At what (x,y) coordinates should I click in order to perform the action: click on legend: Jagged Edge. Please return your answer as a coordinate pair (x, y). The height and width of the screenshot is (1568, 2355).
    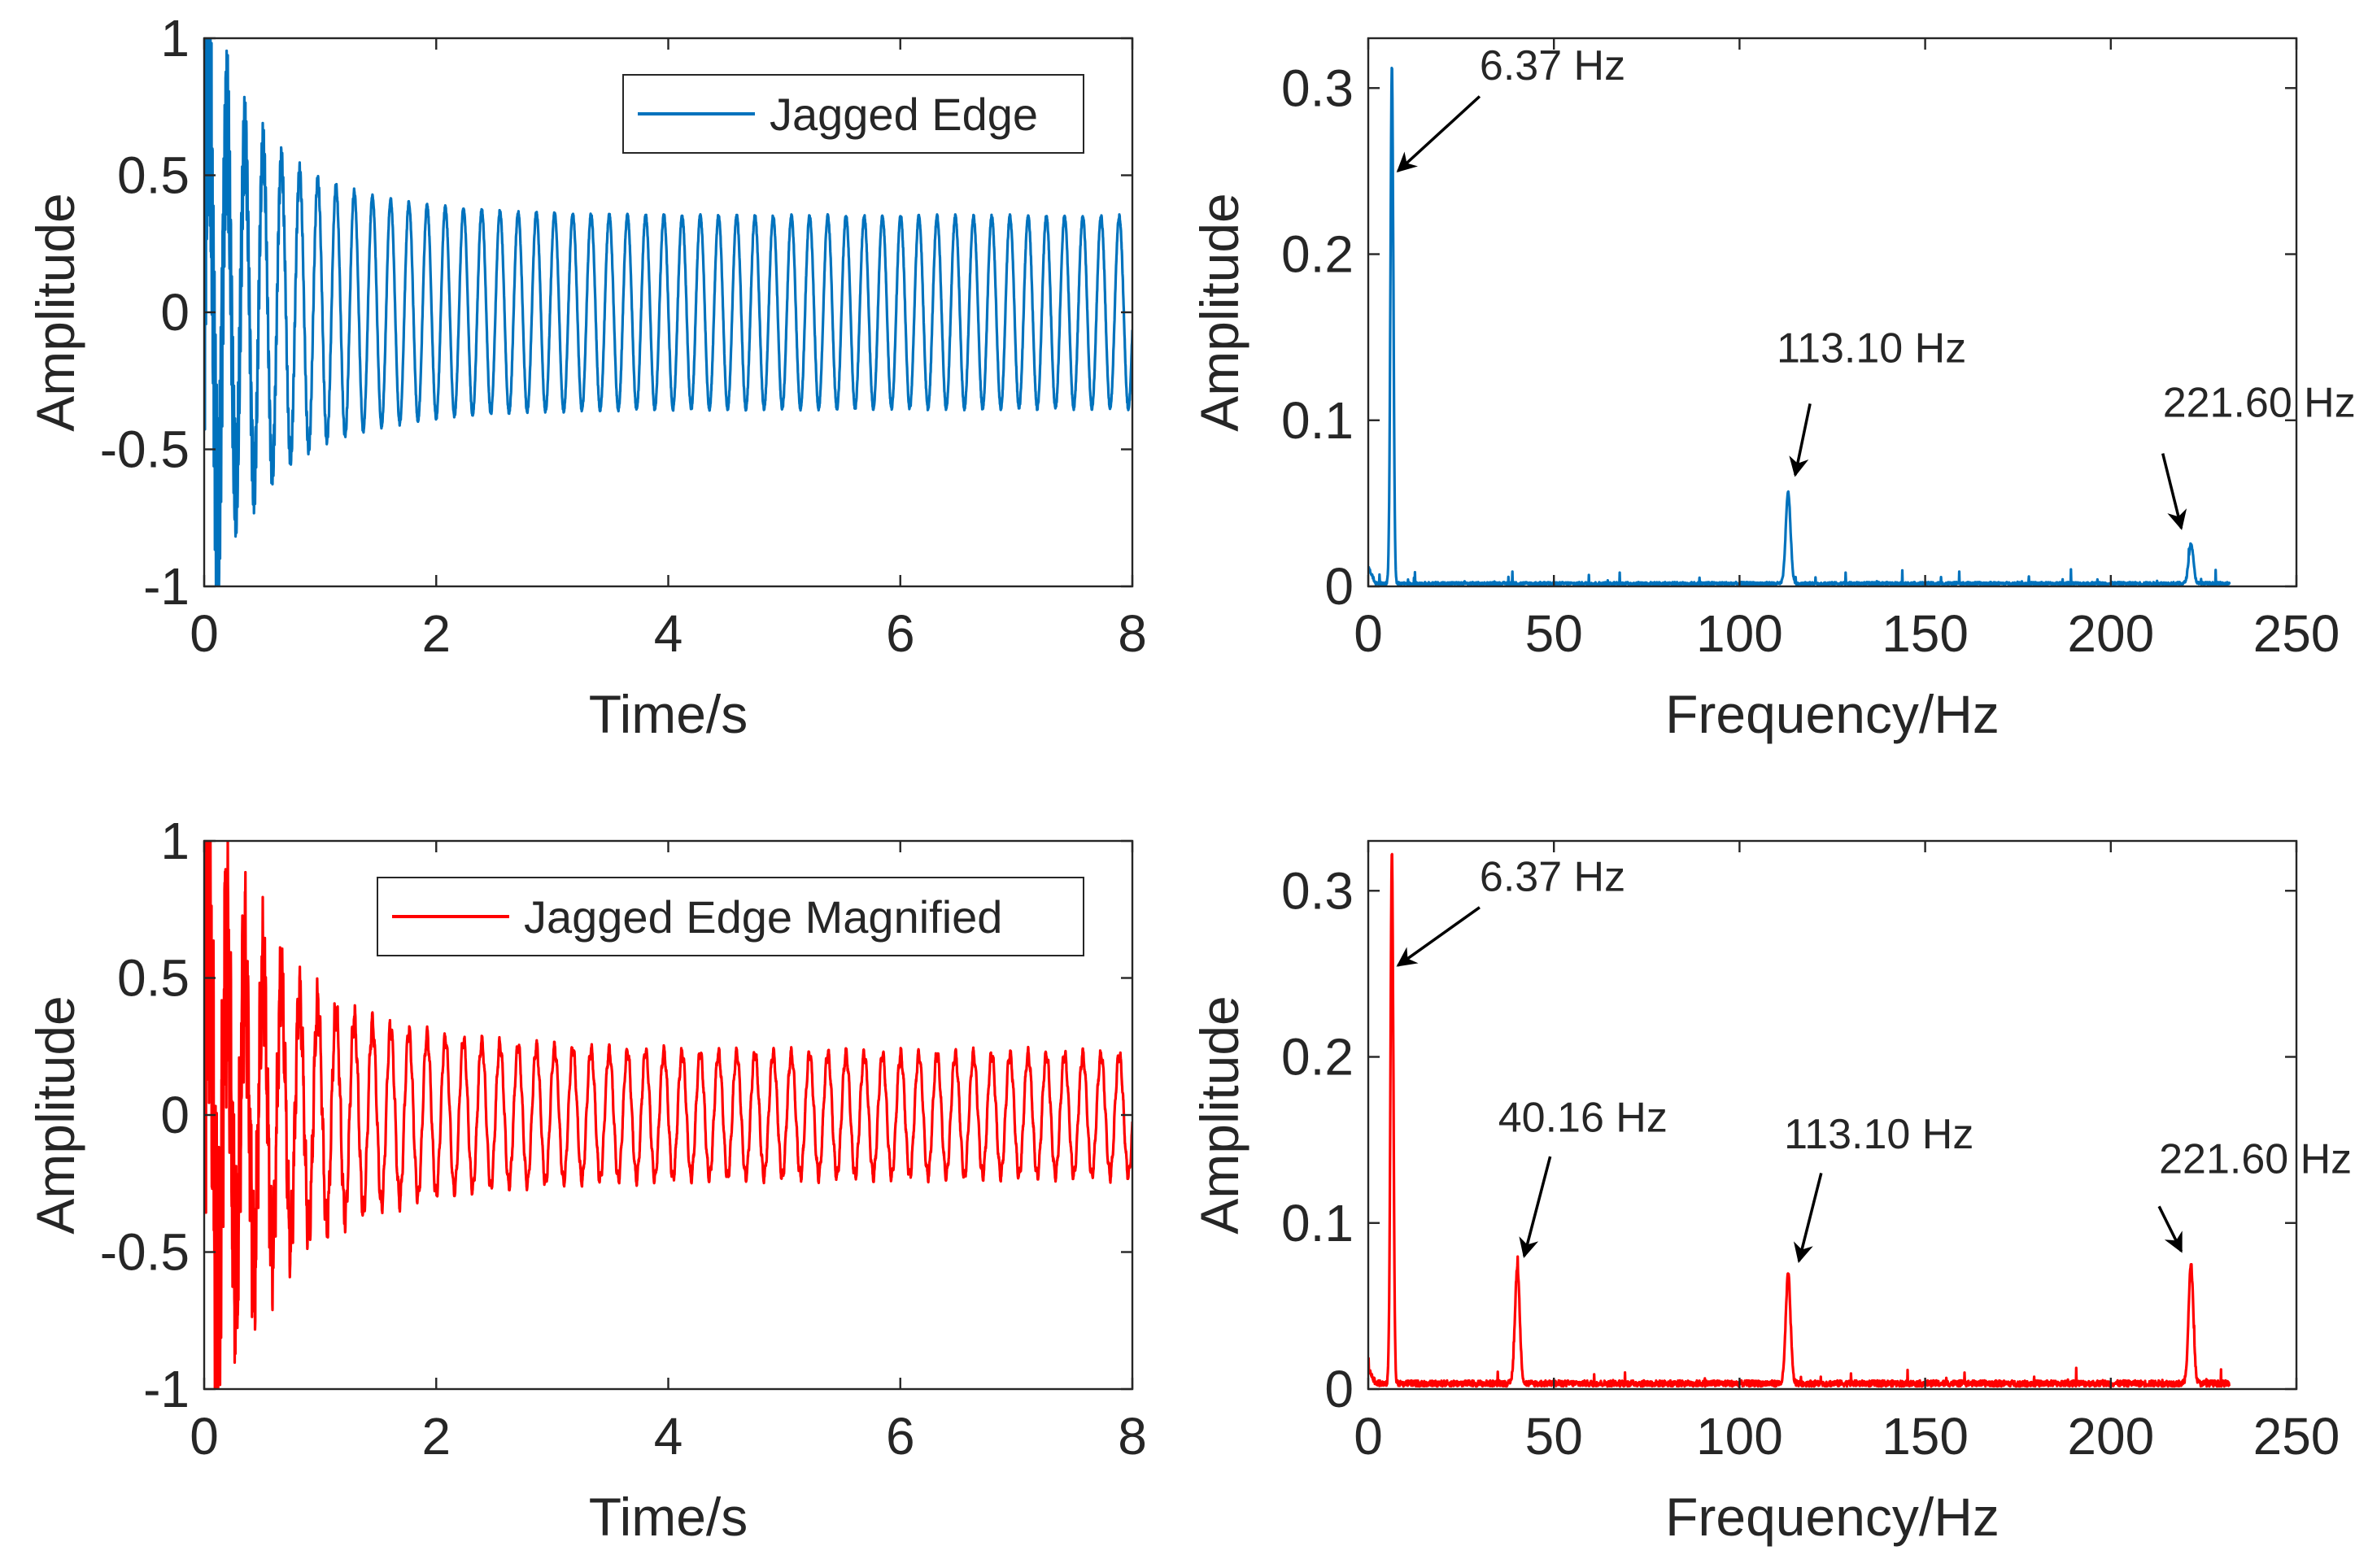
    Looking at the image, I should click on (853, 114).